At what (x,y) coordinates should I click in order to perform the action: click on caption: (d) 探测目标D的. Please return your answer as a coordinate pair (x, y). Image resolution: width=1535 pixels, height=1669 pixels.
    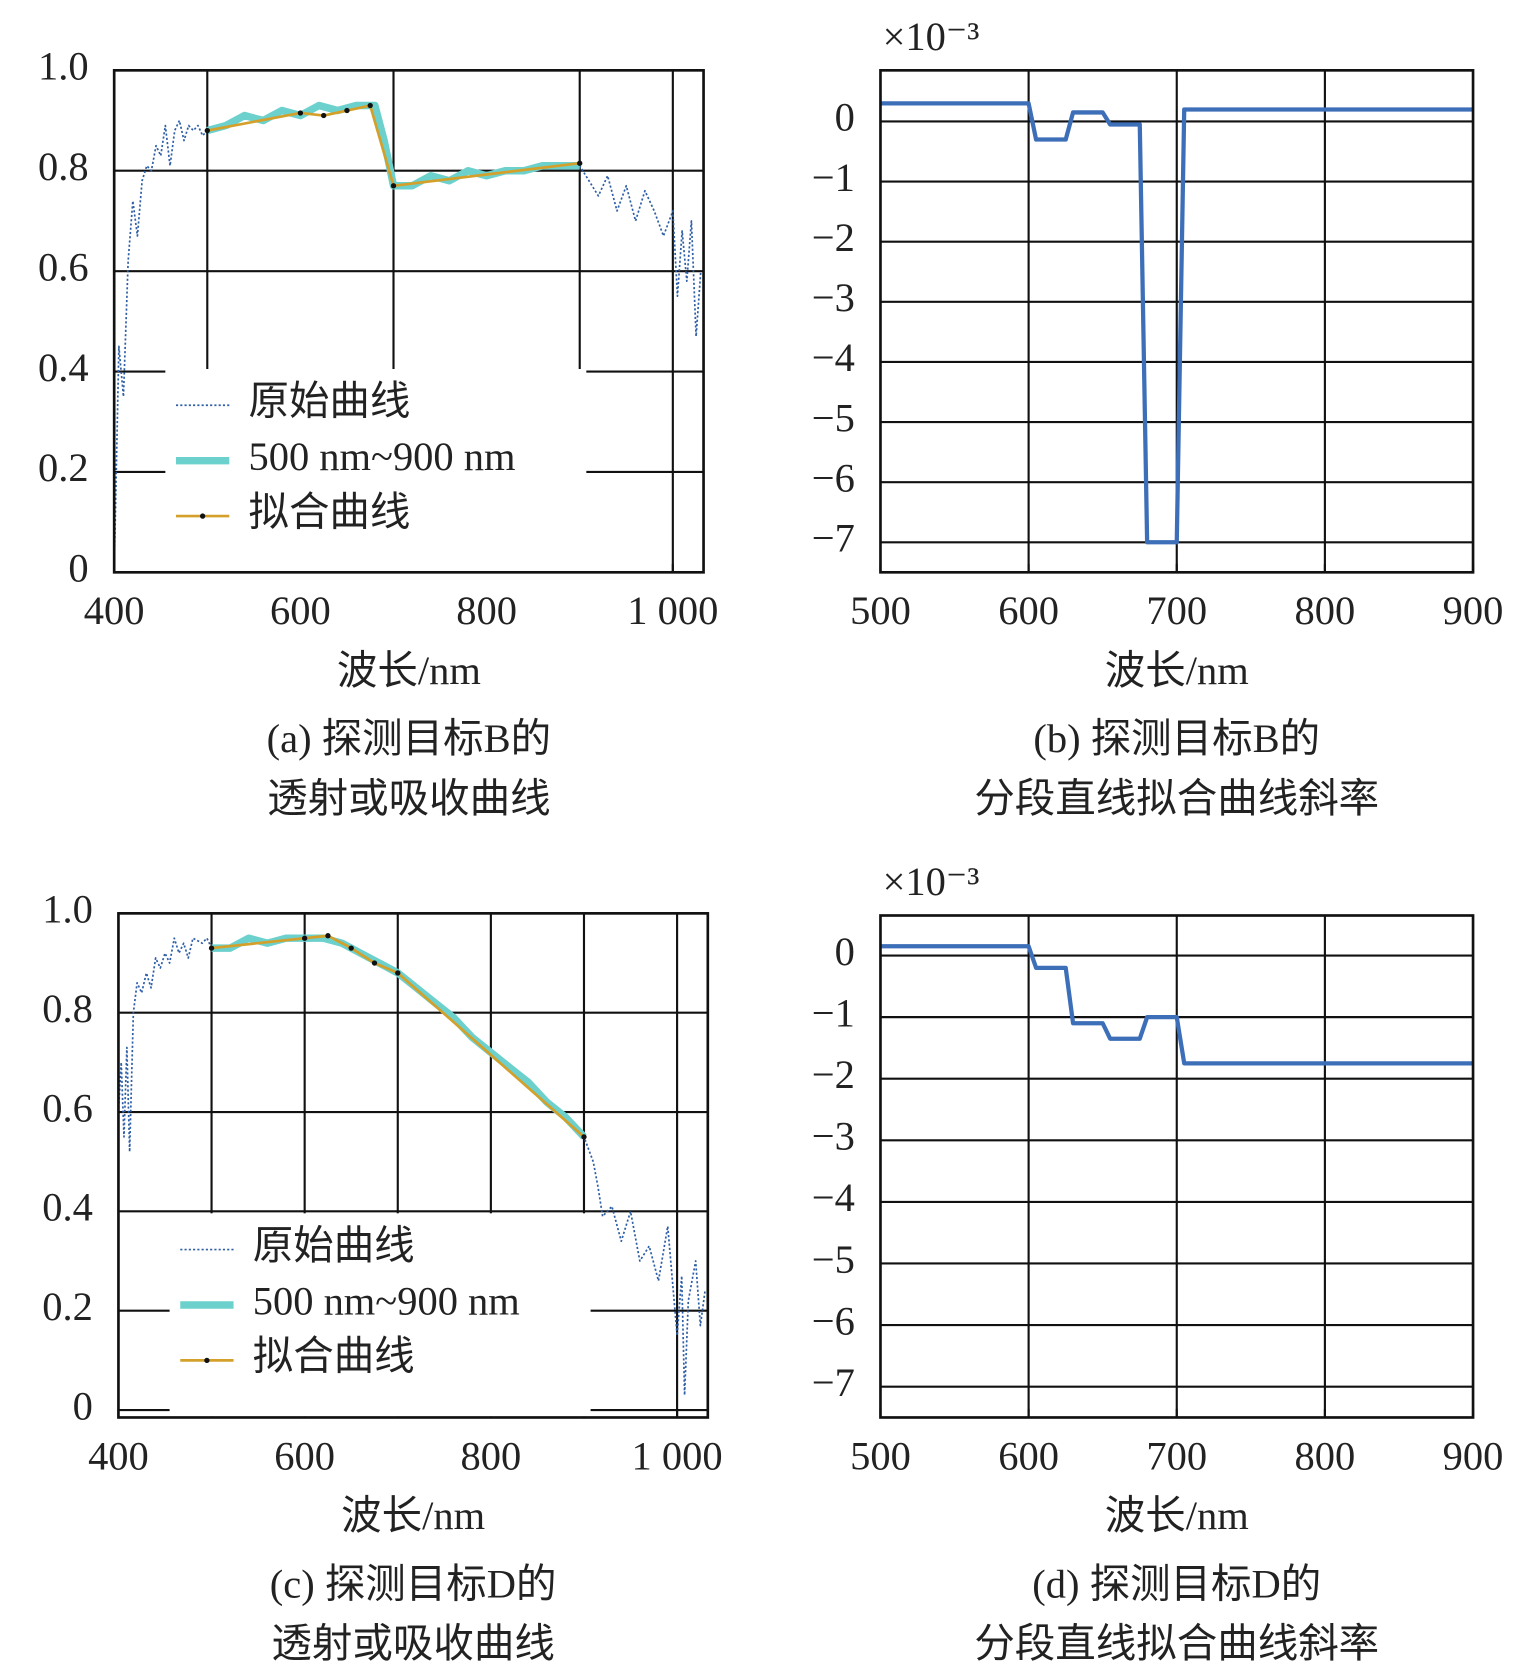
    Looking at the image, I should click on (1176, 1583).